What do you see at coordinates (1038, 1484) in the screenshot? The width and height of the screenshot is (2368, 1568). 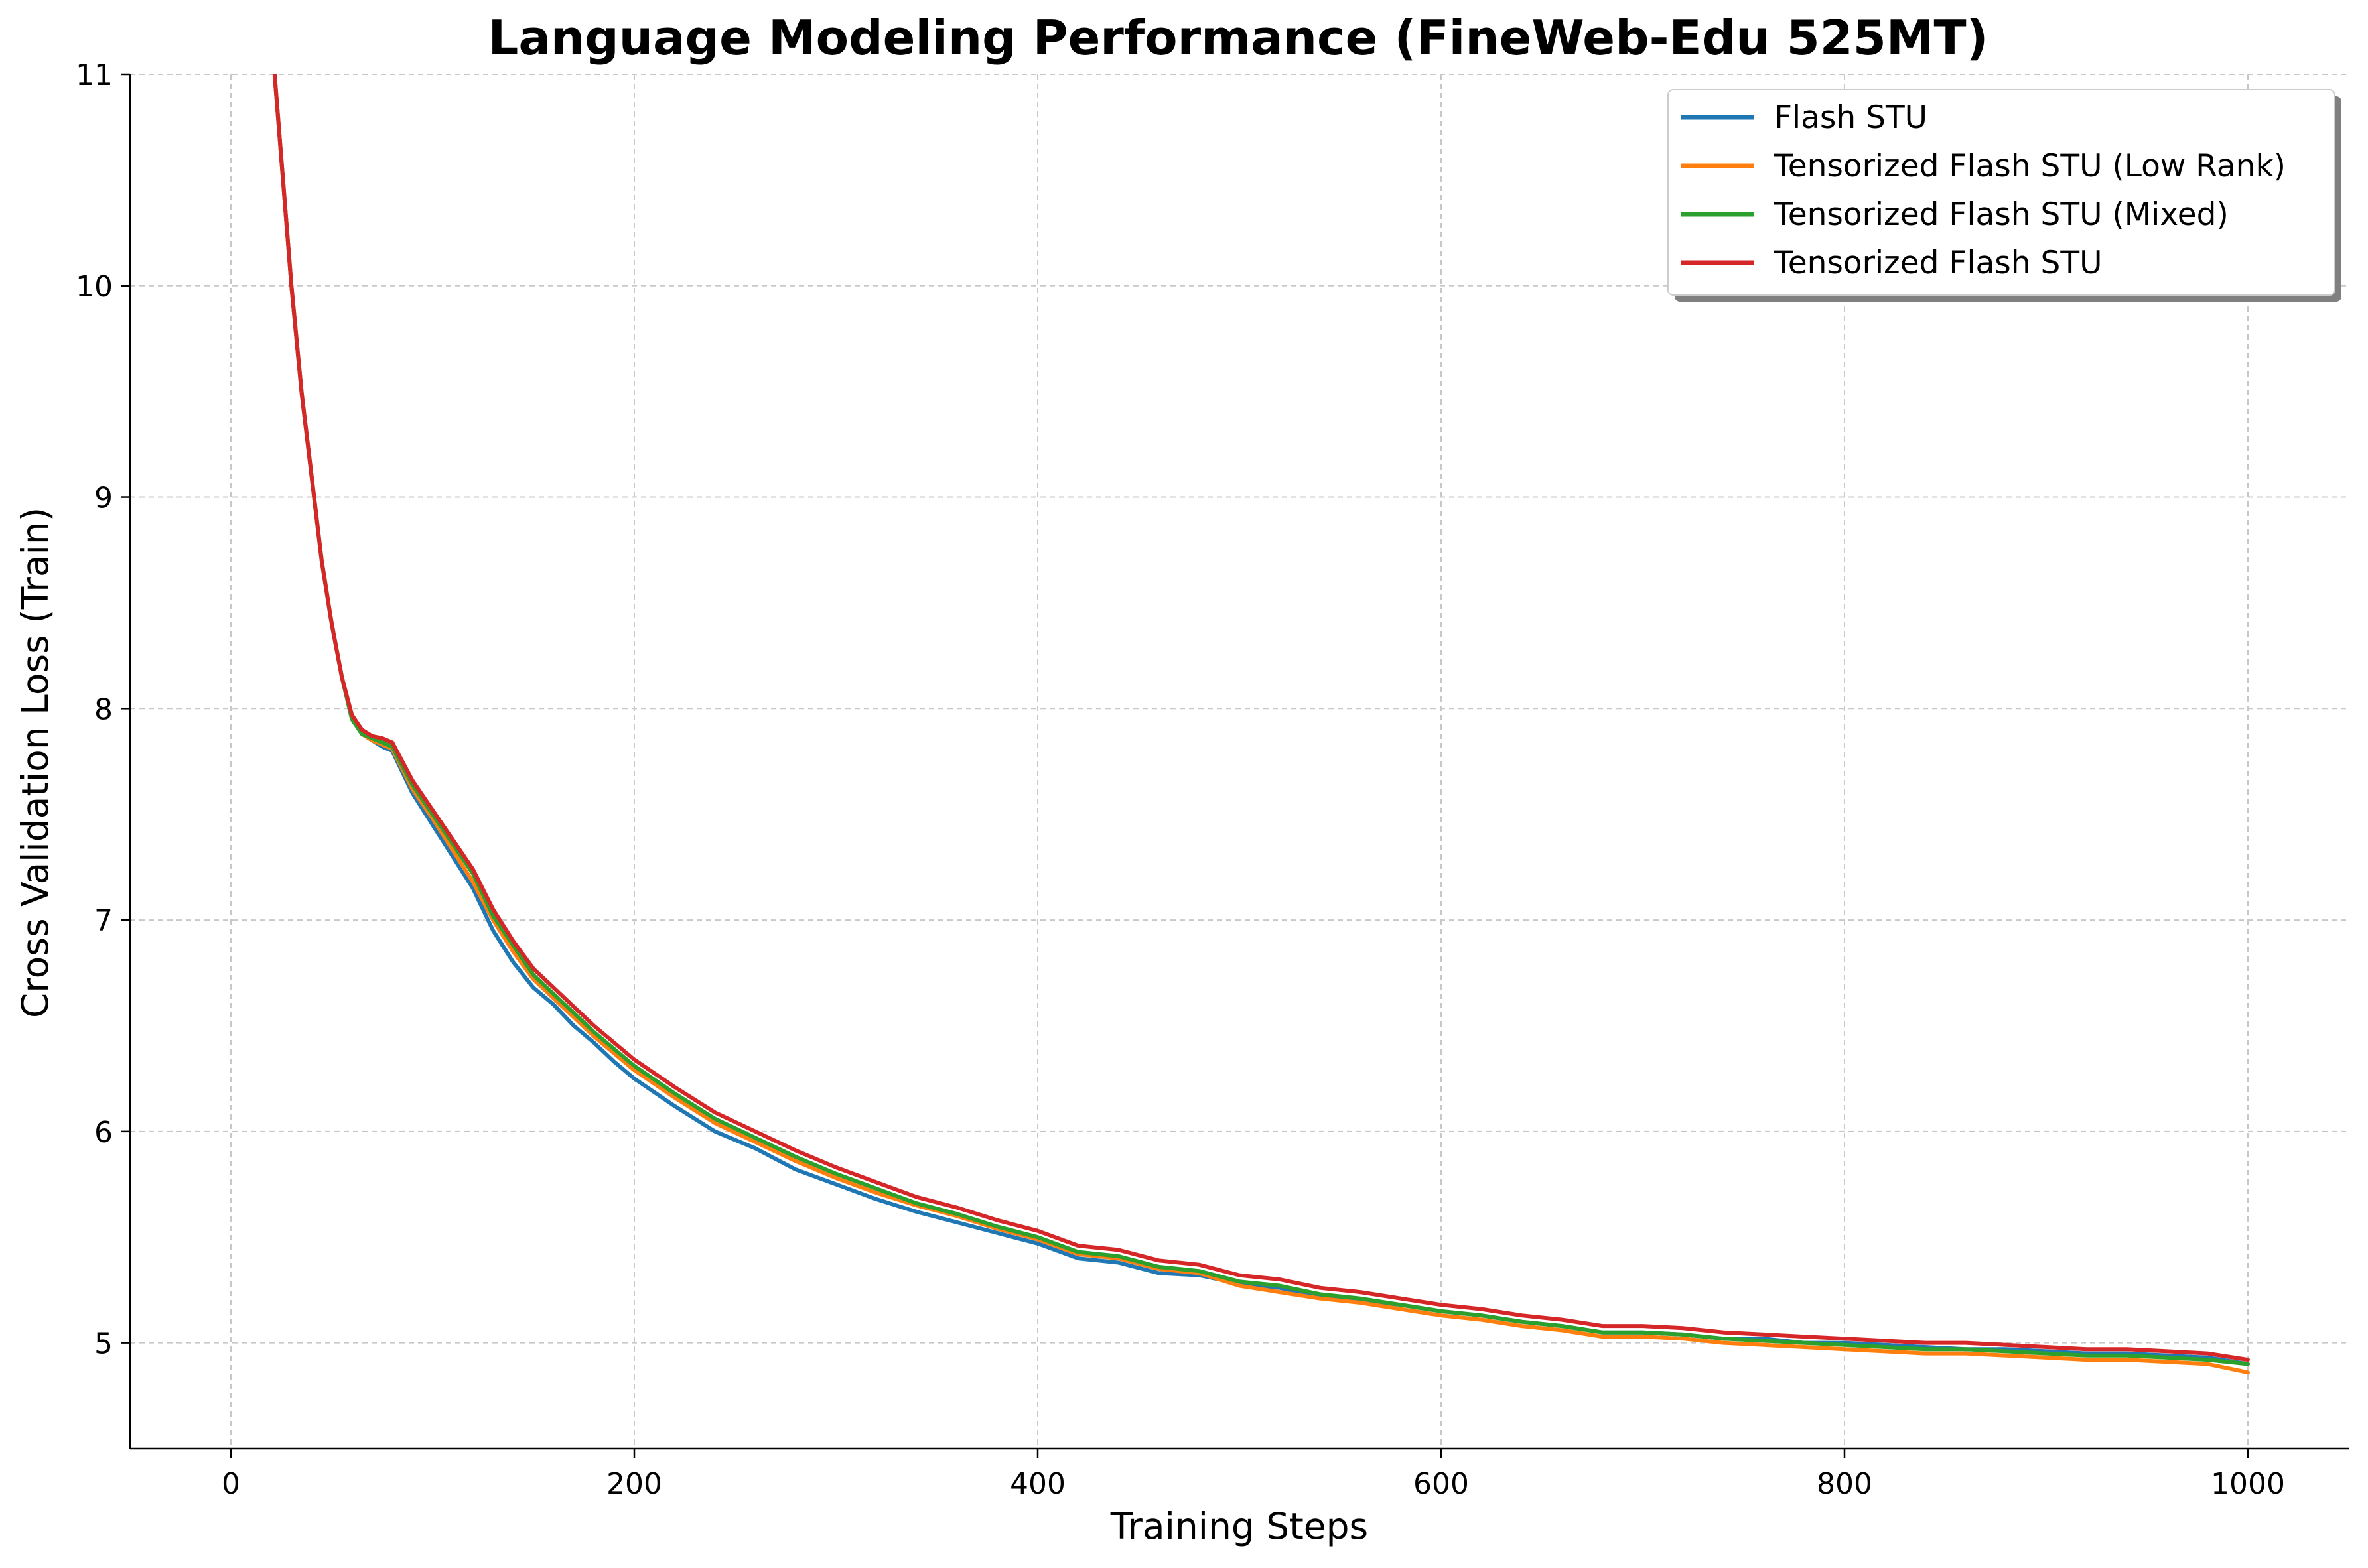 I see `x-tick-label: 400` at bounding box center [1038, 1484].